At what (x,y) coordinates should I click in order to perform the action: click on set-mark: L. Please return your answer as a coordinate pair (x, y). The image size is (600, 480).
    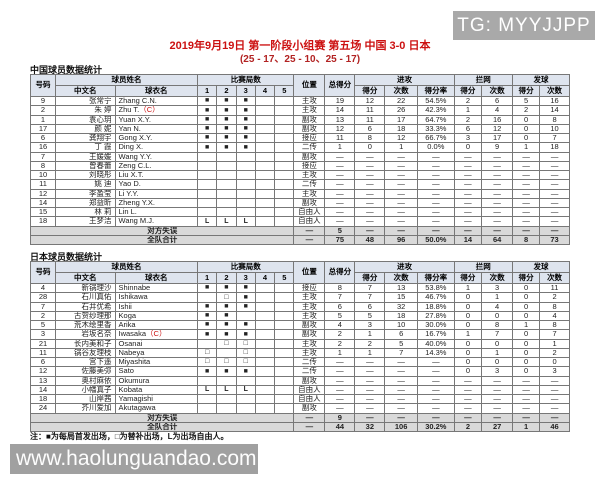
    Looking at the image, I should click on (207, 221).